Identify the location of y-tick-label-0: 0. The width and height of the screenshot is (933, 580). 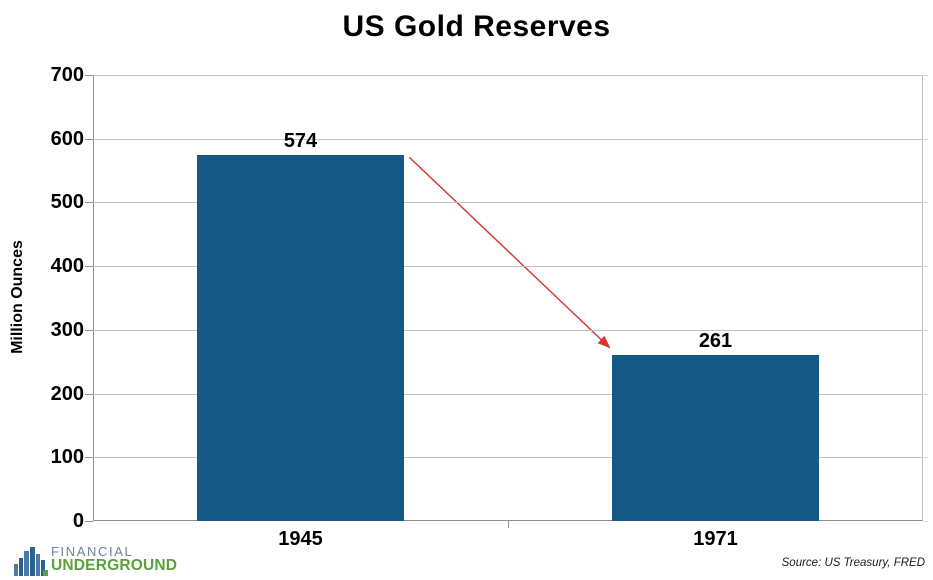
(78, 521).